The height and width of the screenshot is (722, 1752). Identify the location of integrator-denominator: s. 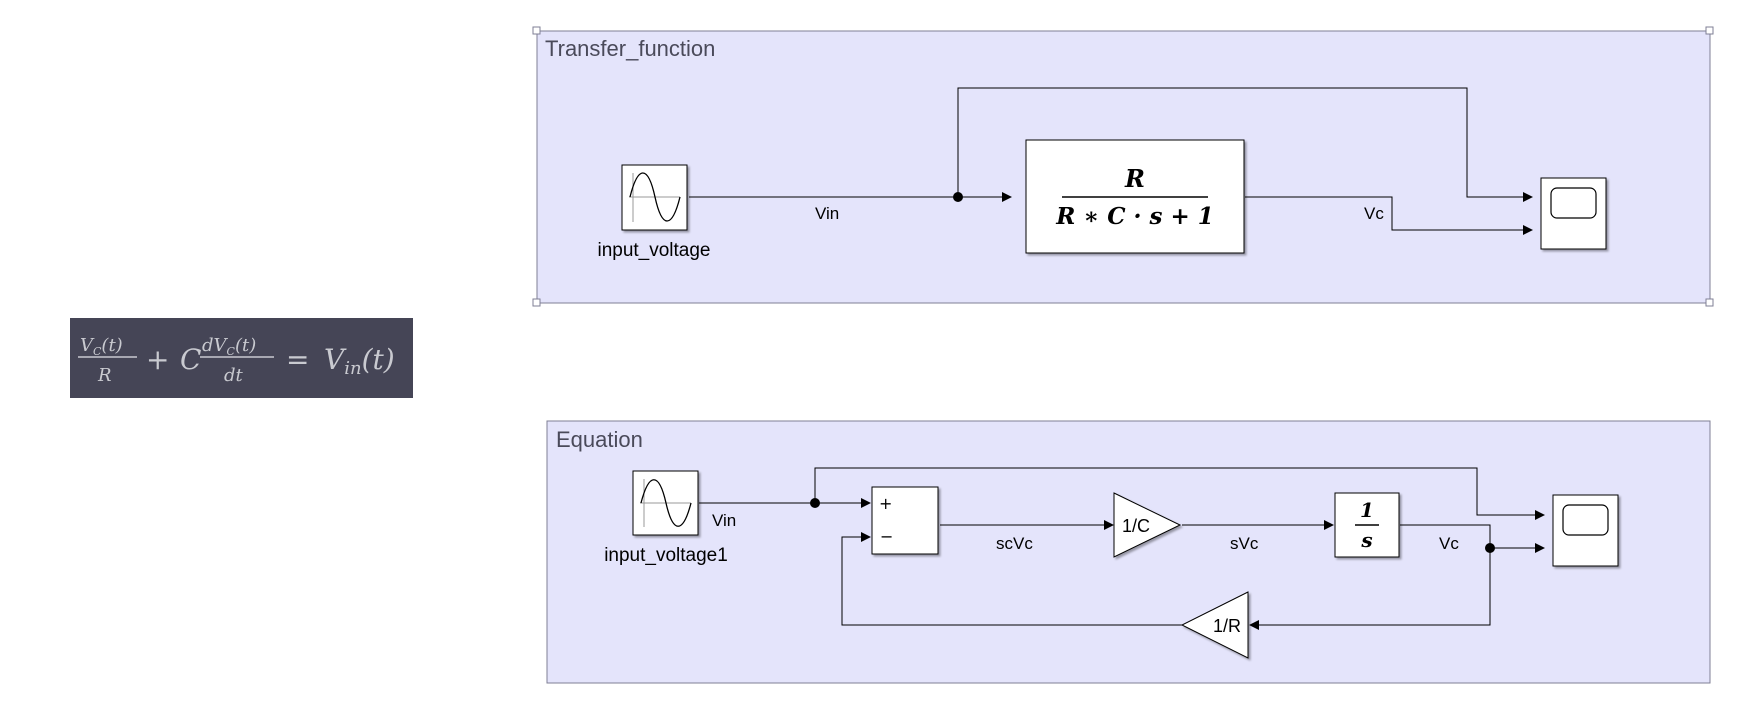
(1366, 540).